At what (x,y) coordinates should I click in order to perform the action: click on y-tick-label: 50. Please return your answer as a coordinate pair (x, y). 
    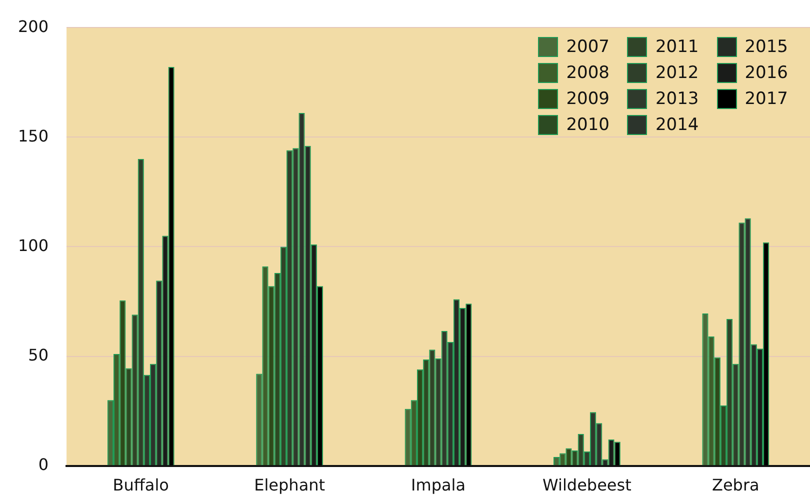
    Looking at the image, I should click on (38, 354).